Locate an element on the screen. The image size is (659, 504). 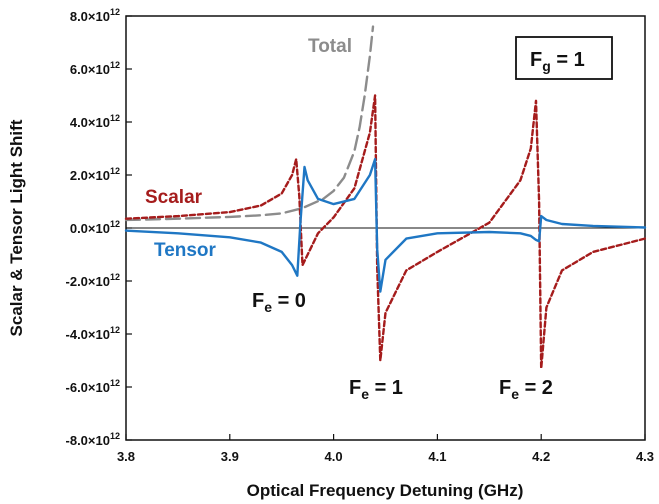
series-total-line is located at coordinates (249, 123).